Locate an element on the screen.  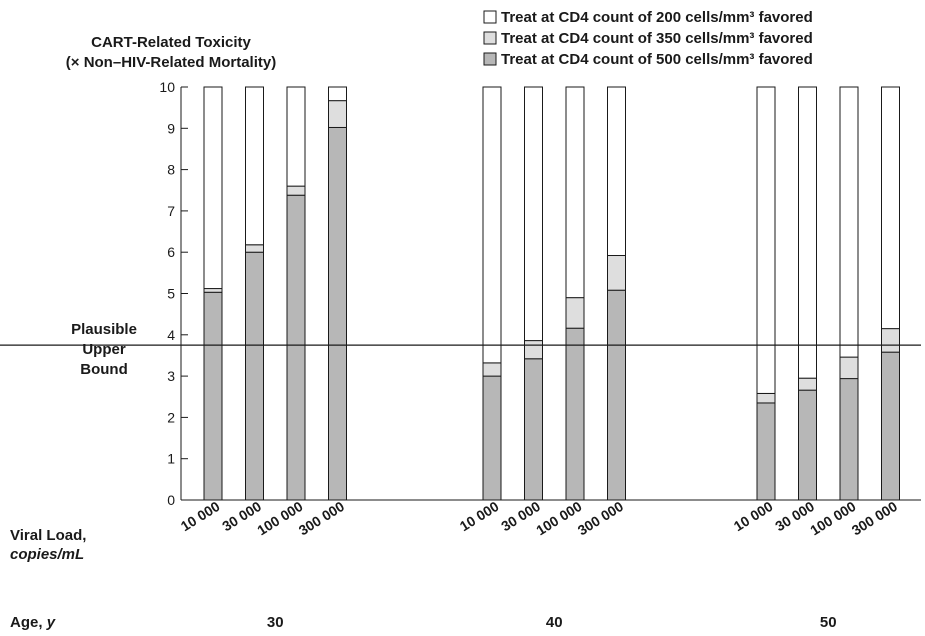
age-labels: 30 40 50 is located at coordinates (552, 622).